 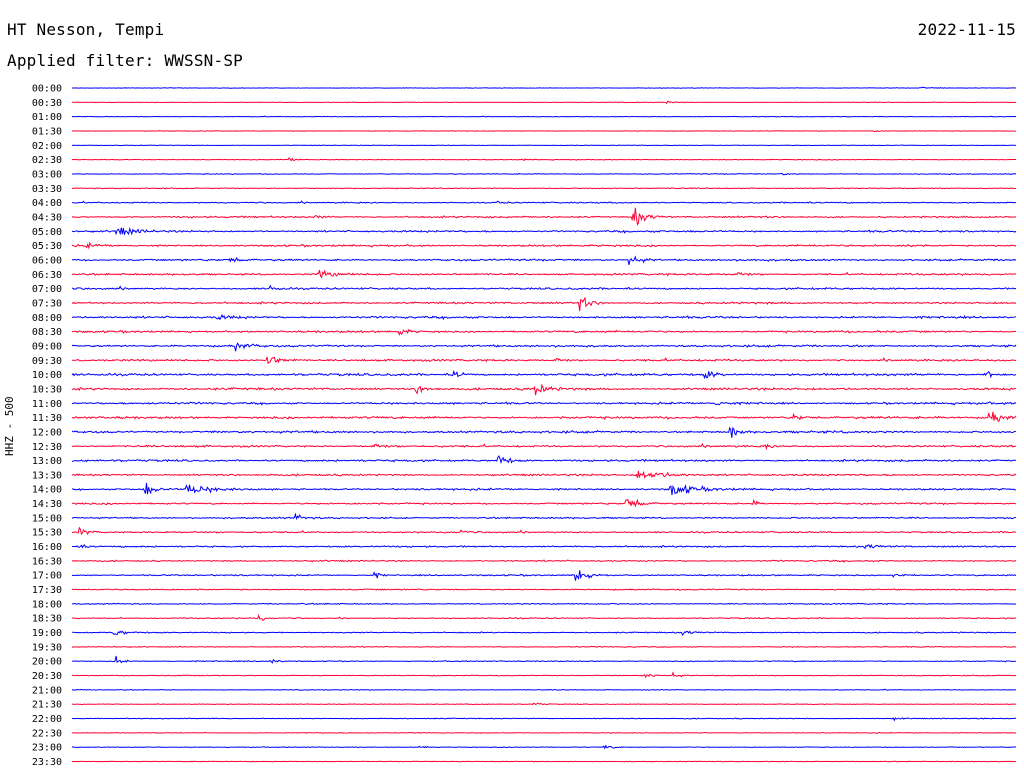 I want to click on row-label-0730: 07:30, so click(x=47, y=303).